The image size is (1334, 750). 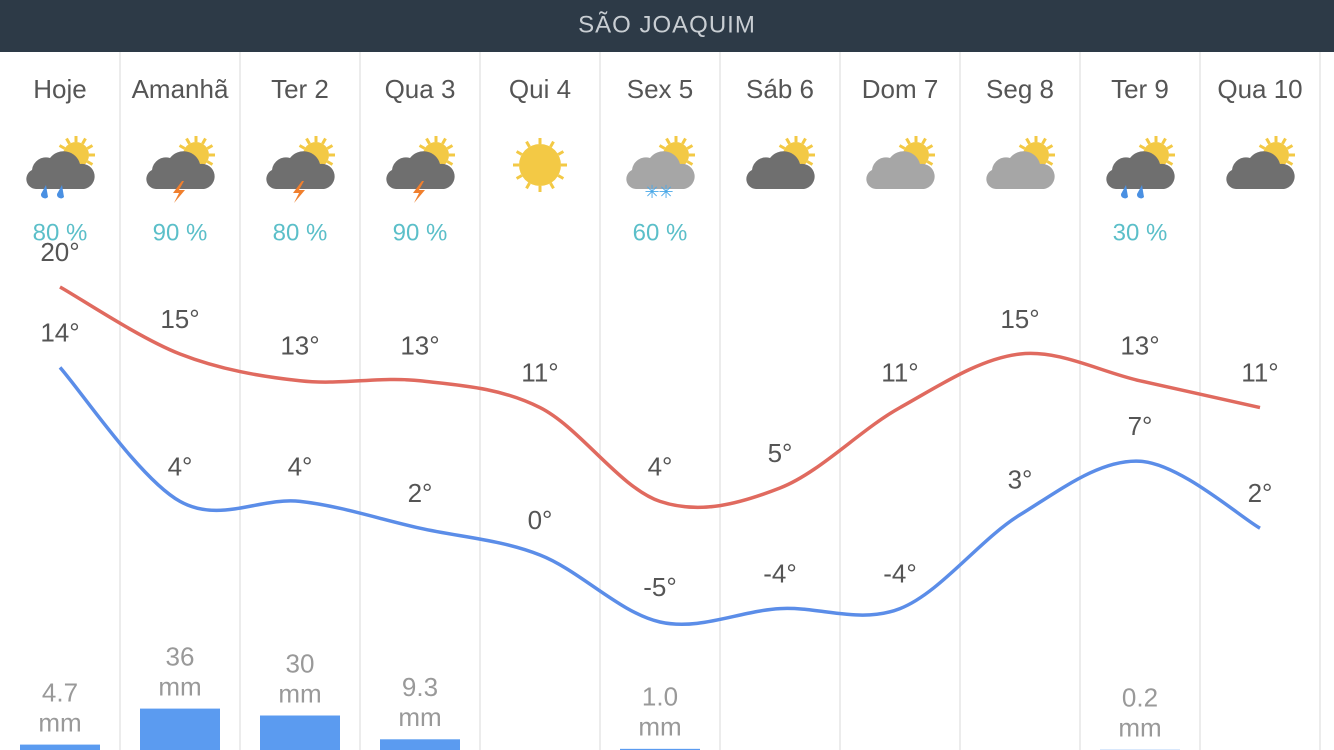 What do you see at coordinates (59, 252) in the screenshot?
I see `high-temp-label: 20°` at bounding box center [59, 252].